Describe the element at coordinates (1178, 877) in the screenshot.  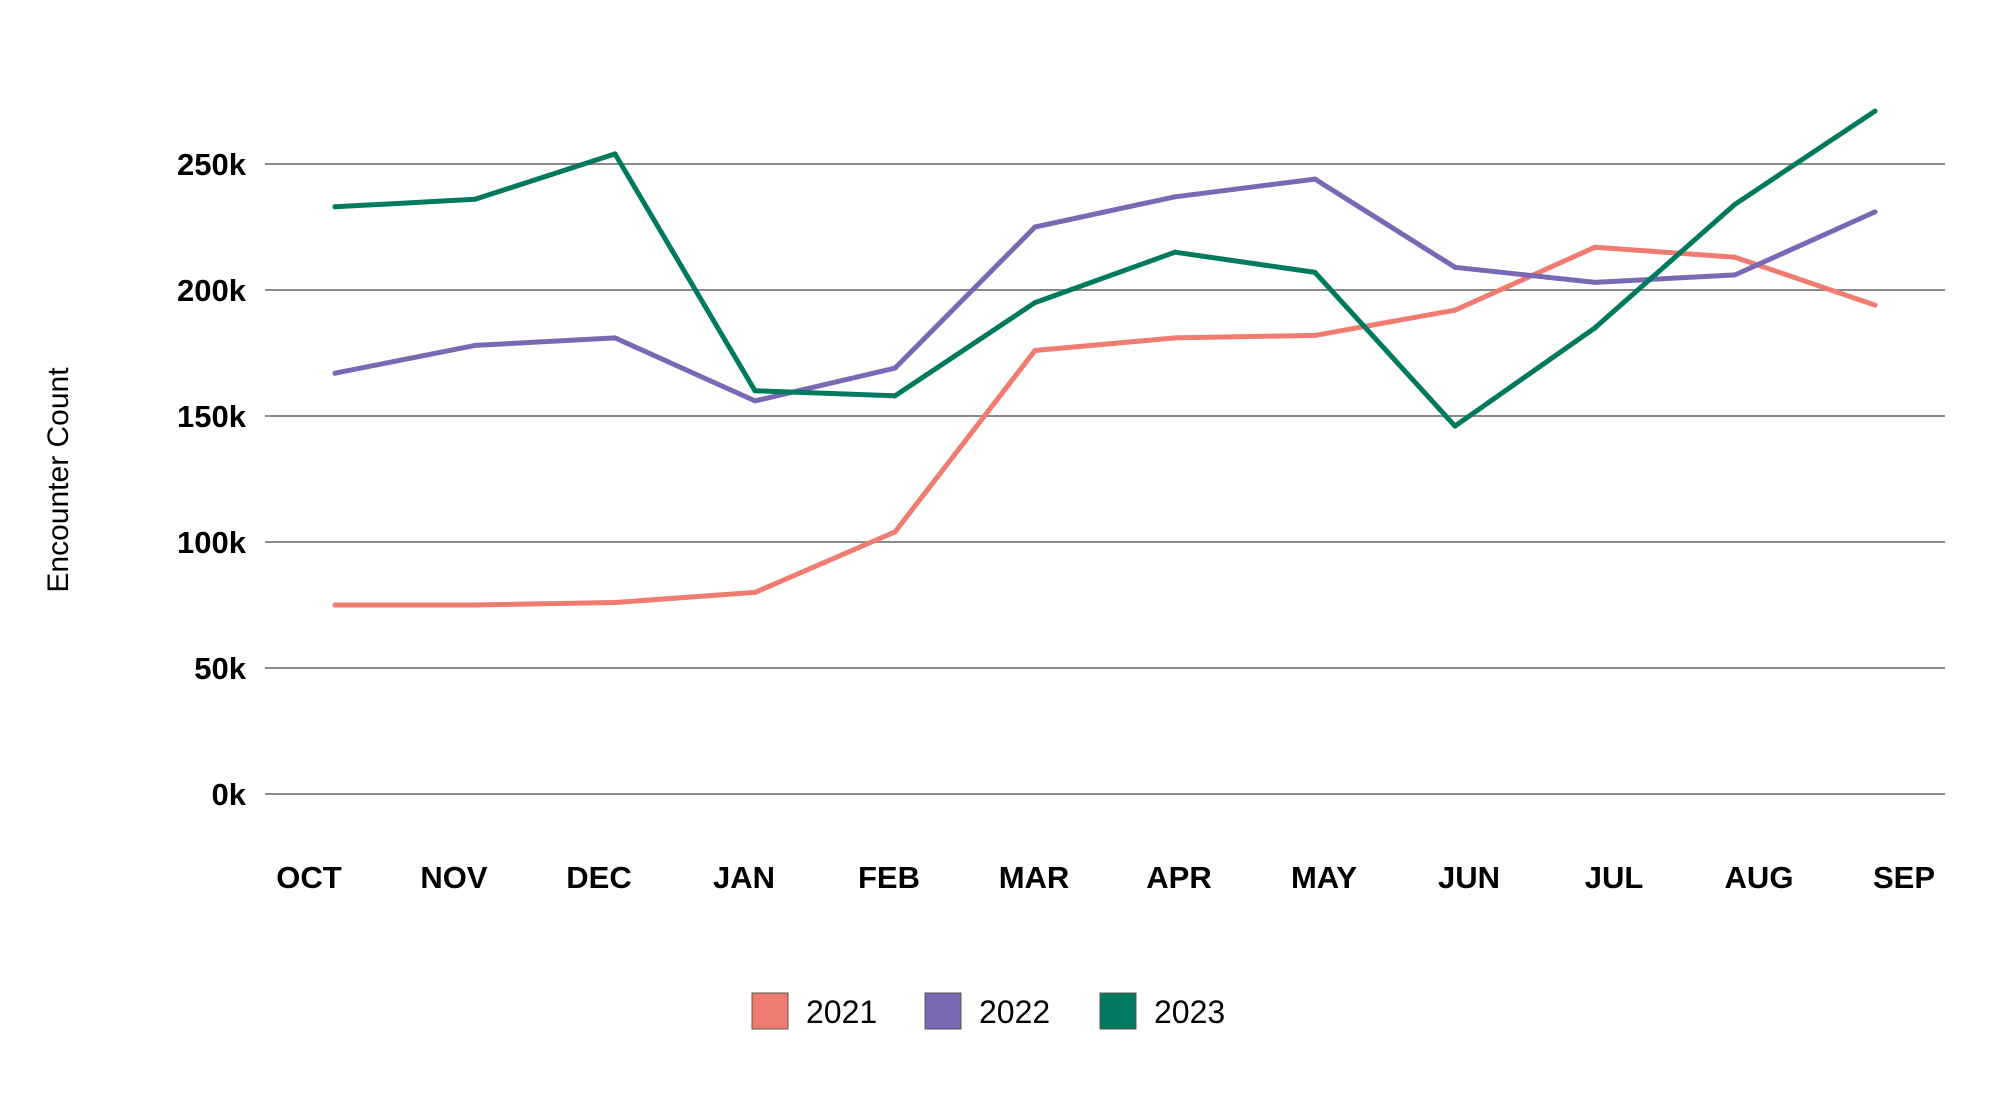
I see `x-tick-label: APR` at that location.